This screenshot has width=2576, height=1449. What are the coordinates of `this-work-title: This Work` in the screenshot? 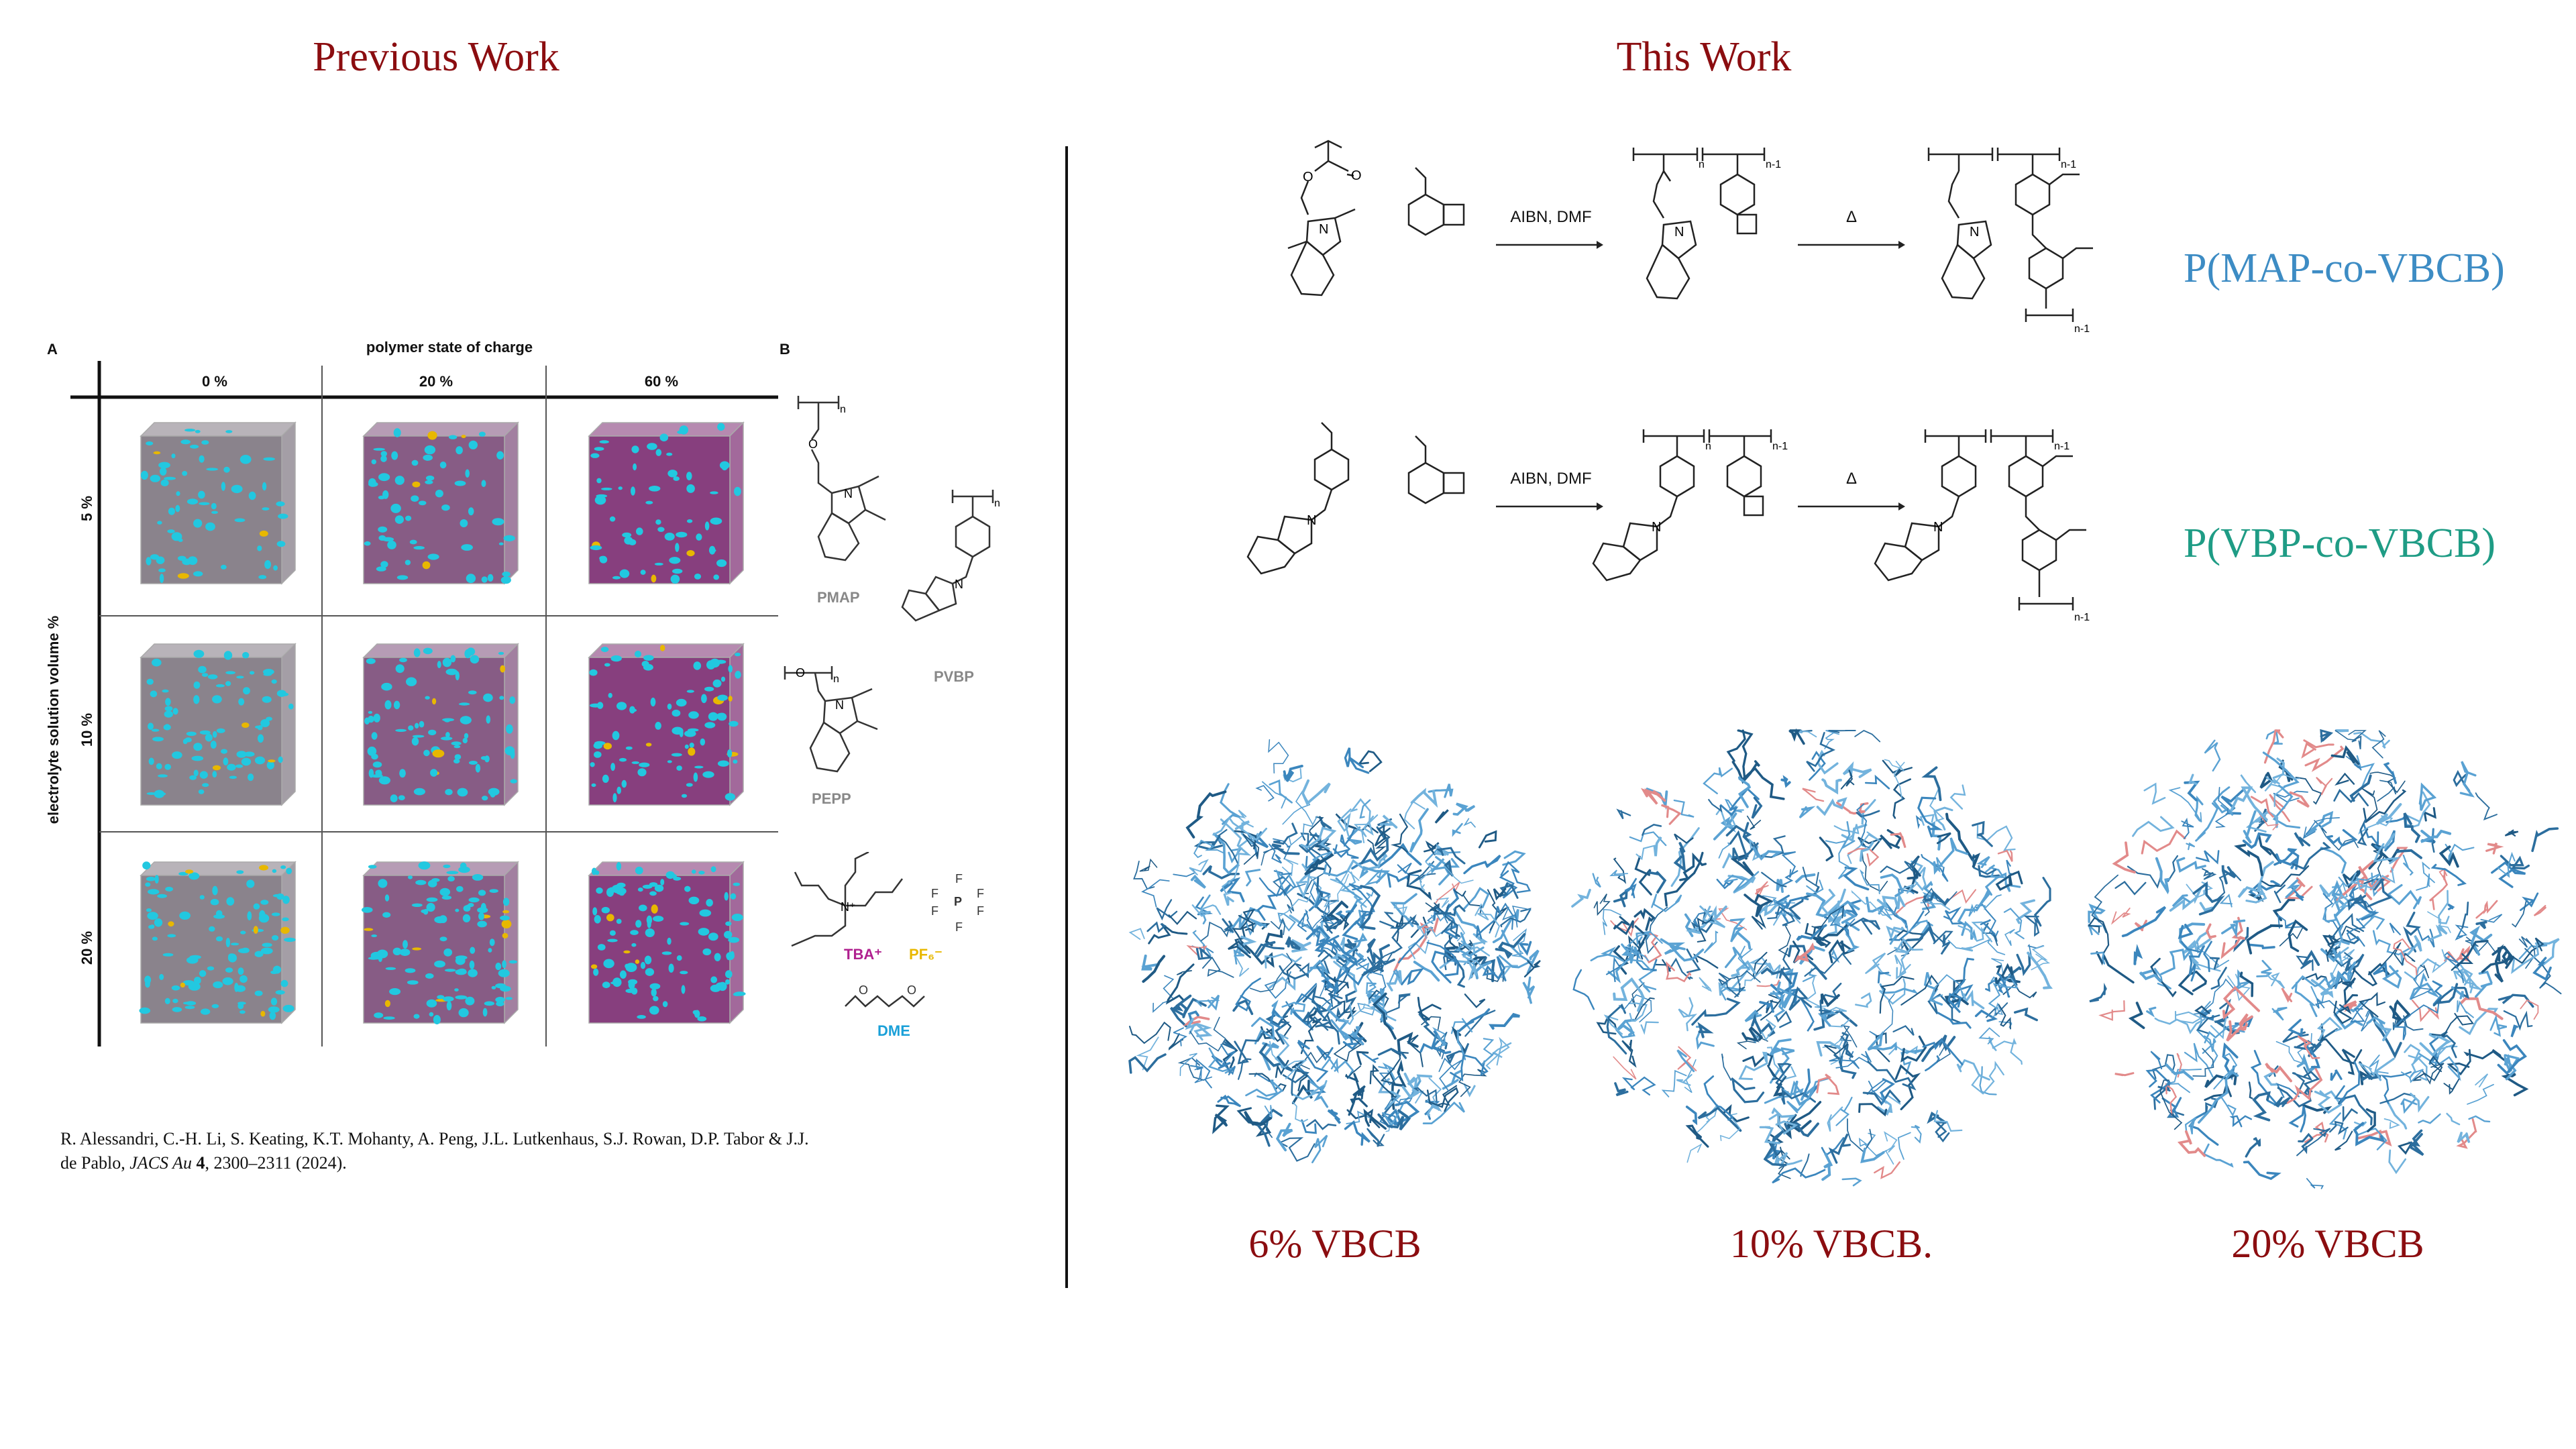 It's located at (1704, 57).